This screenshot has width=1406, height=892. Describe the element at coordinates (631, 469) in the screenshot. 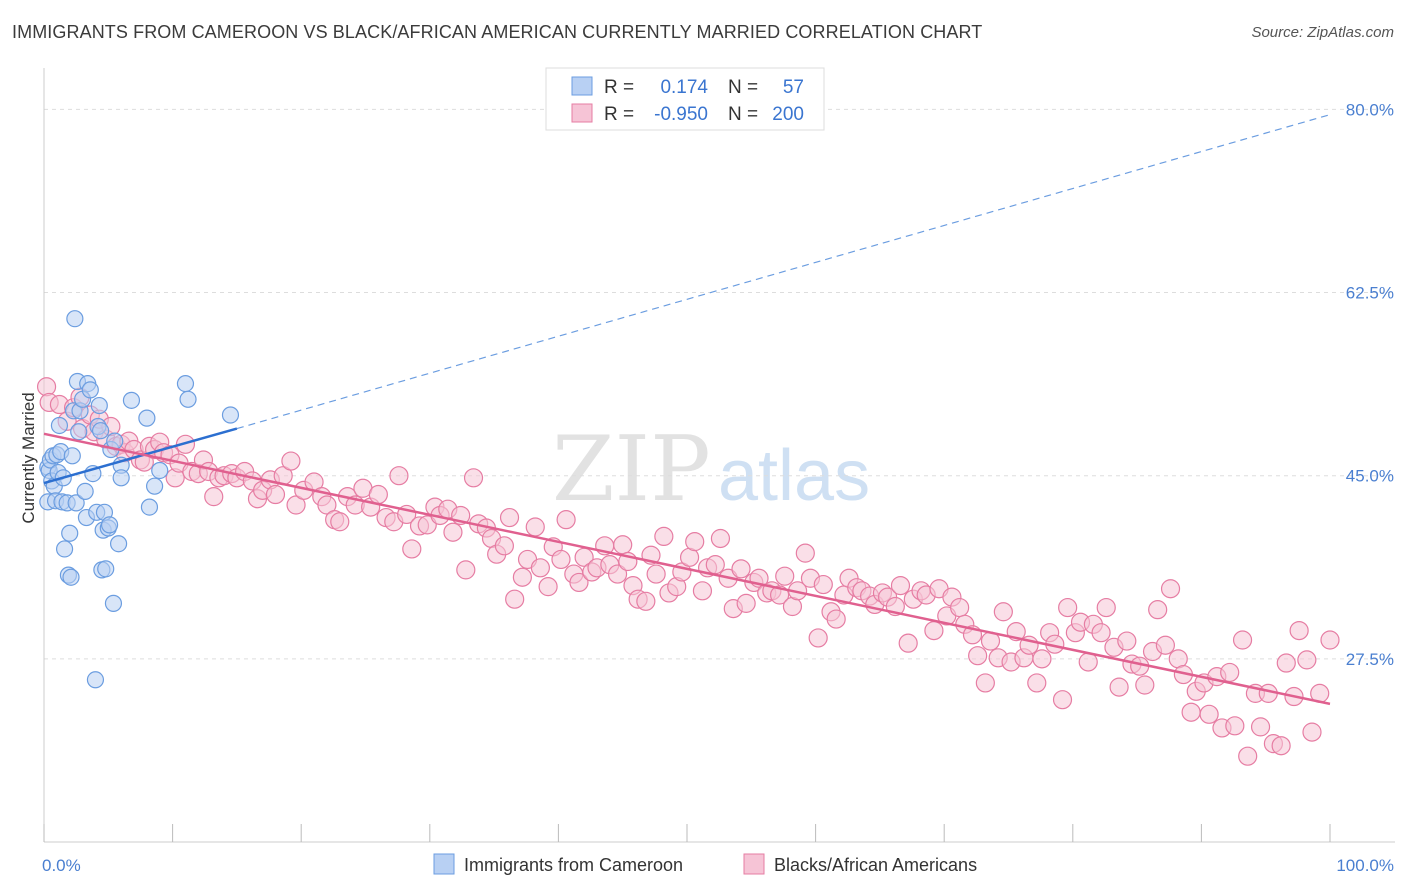

I see `watermark-zip: ZIP` at that location.